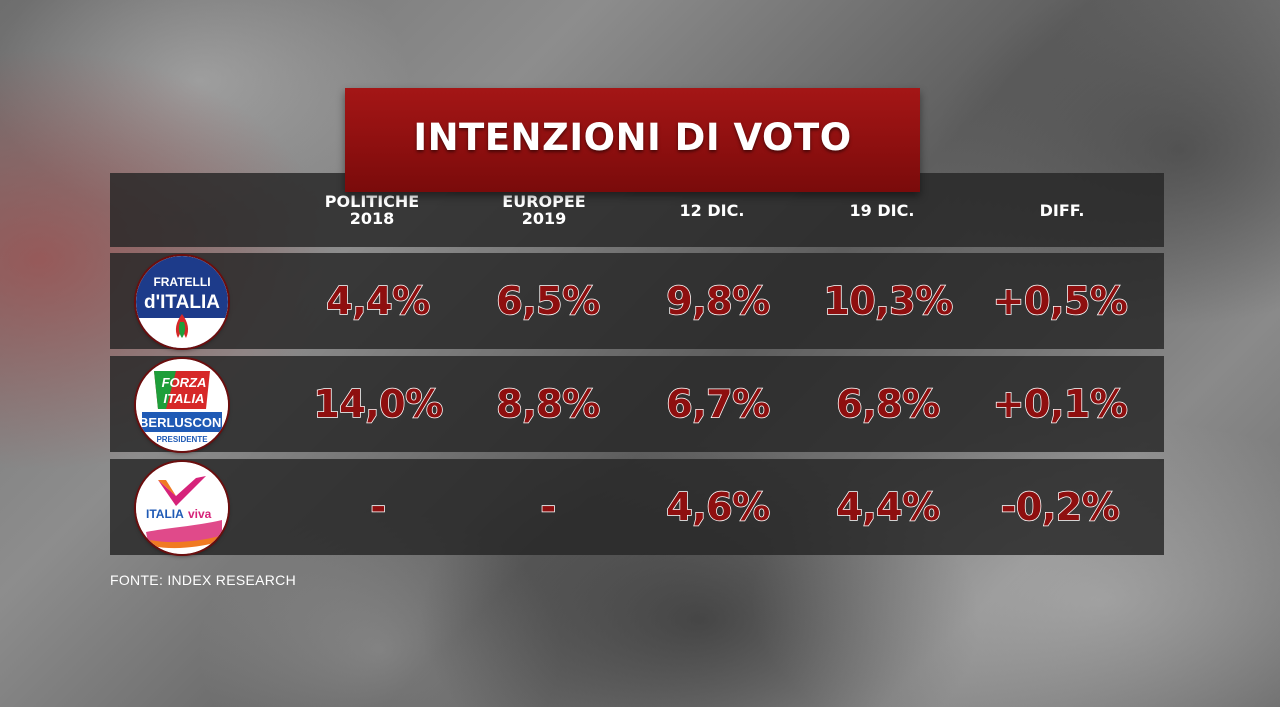 The height and width of the screenshot is (707, 1280). I want to click on forza-logo-line4: PRESIDENTE, so click(182, 439).